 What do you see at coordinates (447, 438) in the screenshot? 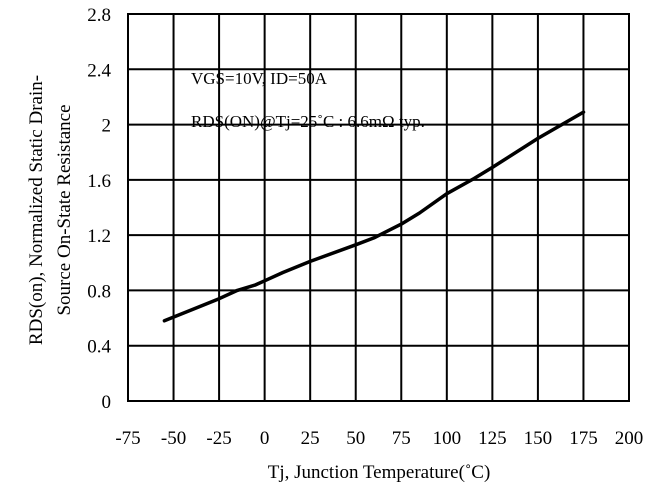
I see `x-tick-label: 100` at bounding box center [447, 438].